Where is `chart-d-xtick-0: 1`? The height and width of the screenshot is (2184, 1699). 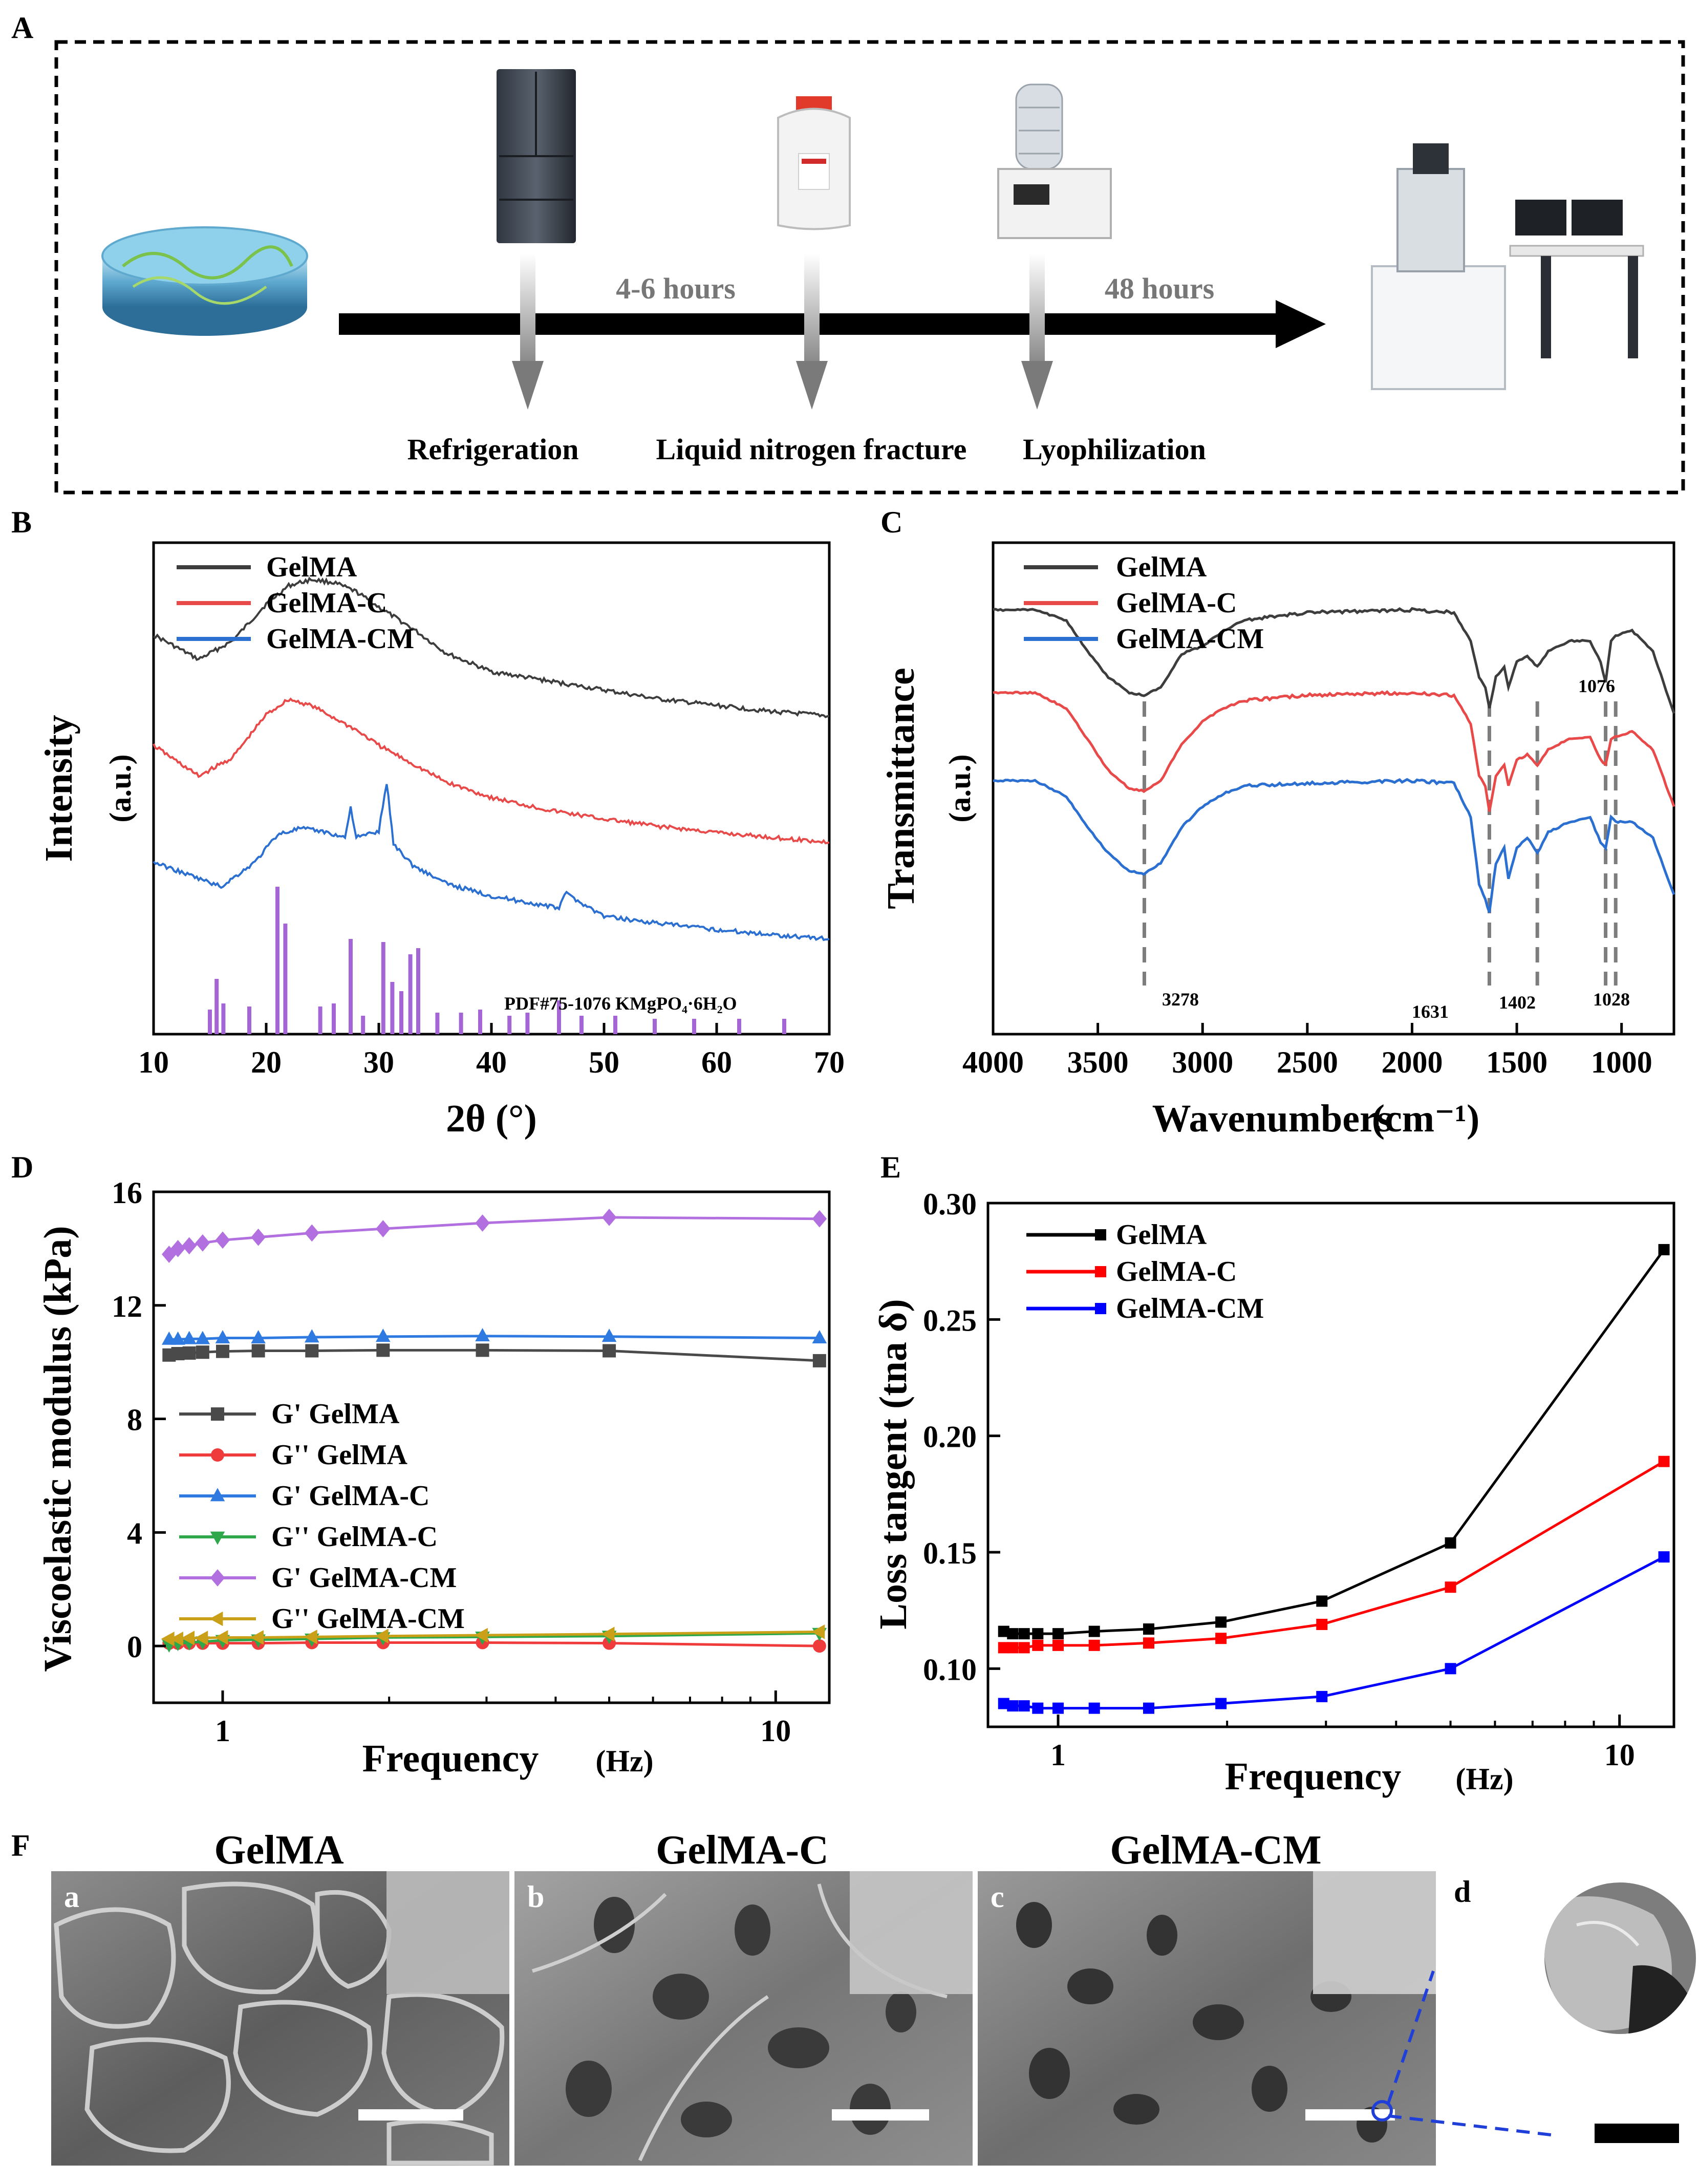
chart-d-xtick-0: 1 is located at coordinates (222, 1731).